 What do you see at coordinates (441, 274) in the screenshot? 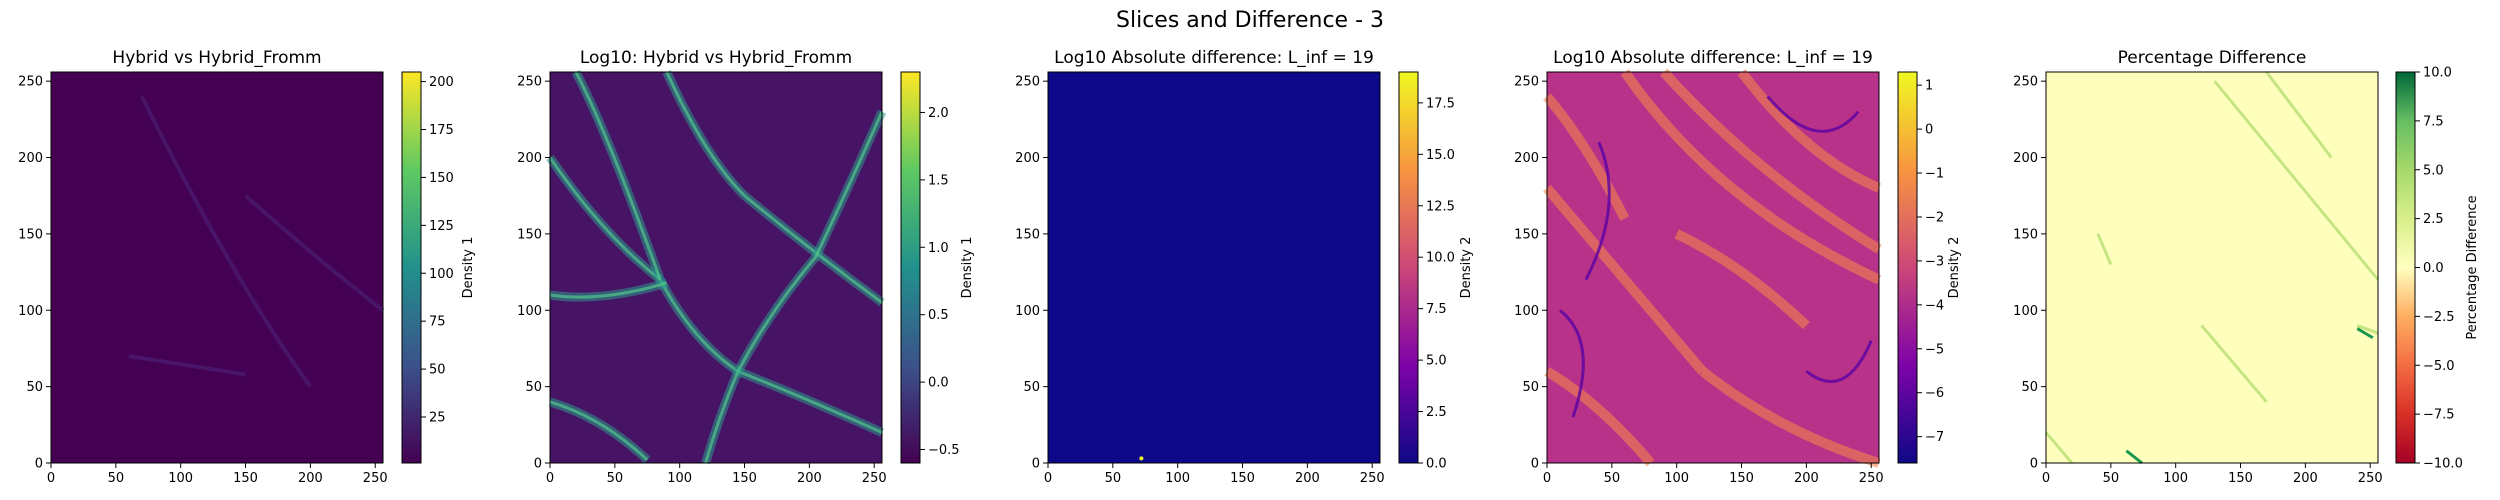
I see `colorbar-tick-label: 100` at bounding box center [441, 274].